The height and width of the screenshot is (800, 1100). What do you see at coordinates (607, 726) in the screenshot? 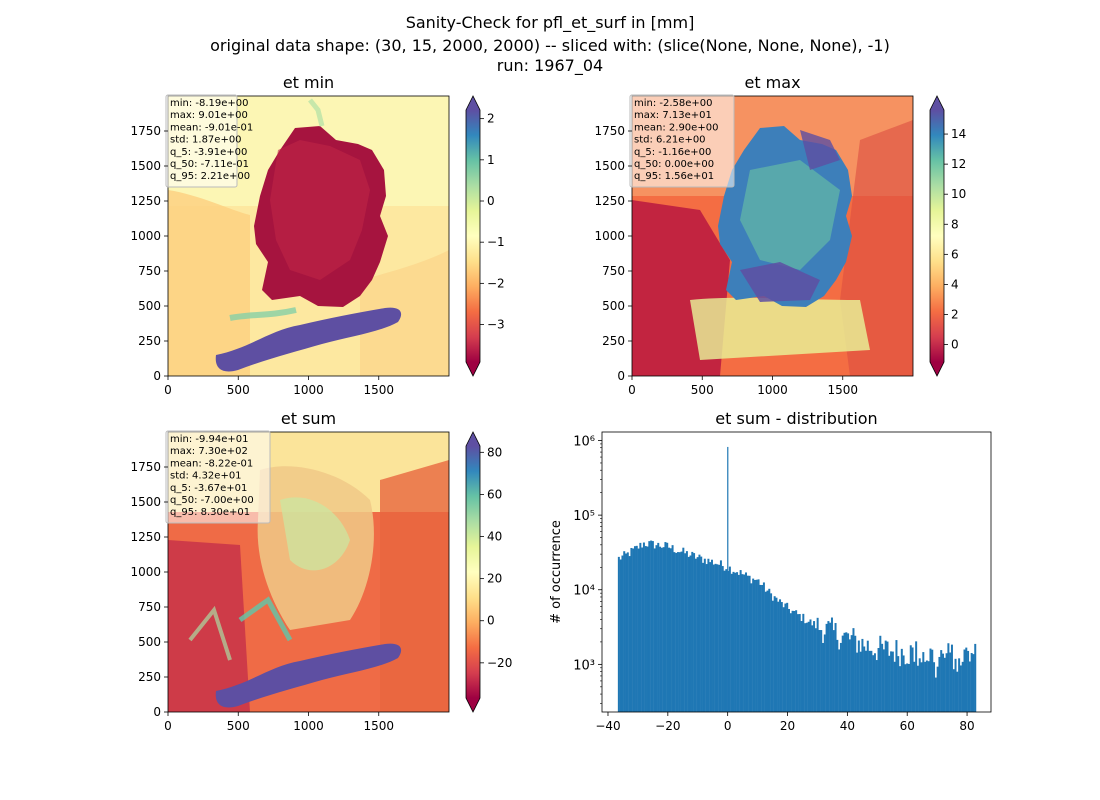
I see `x-tick-label: −40` at bounding box center [607, 726].